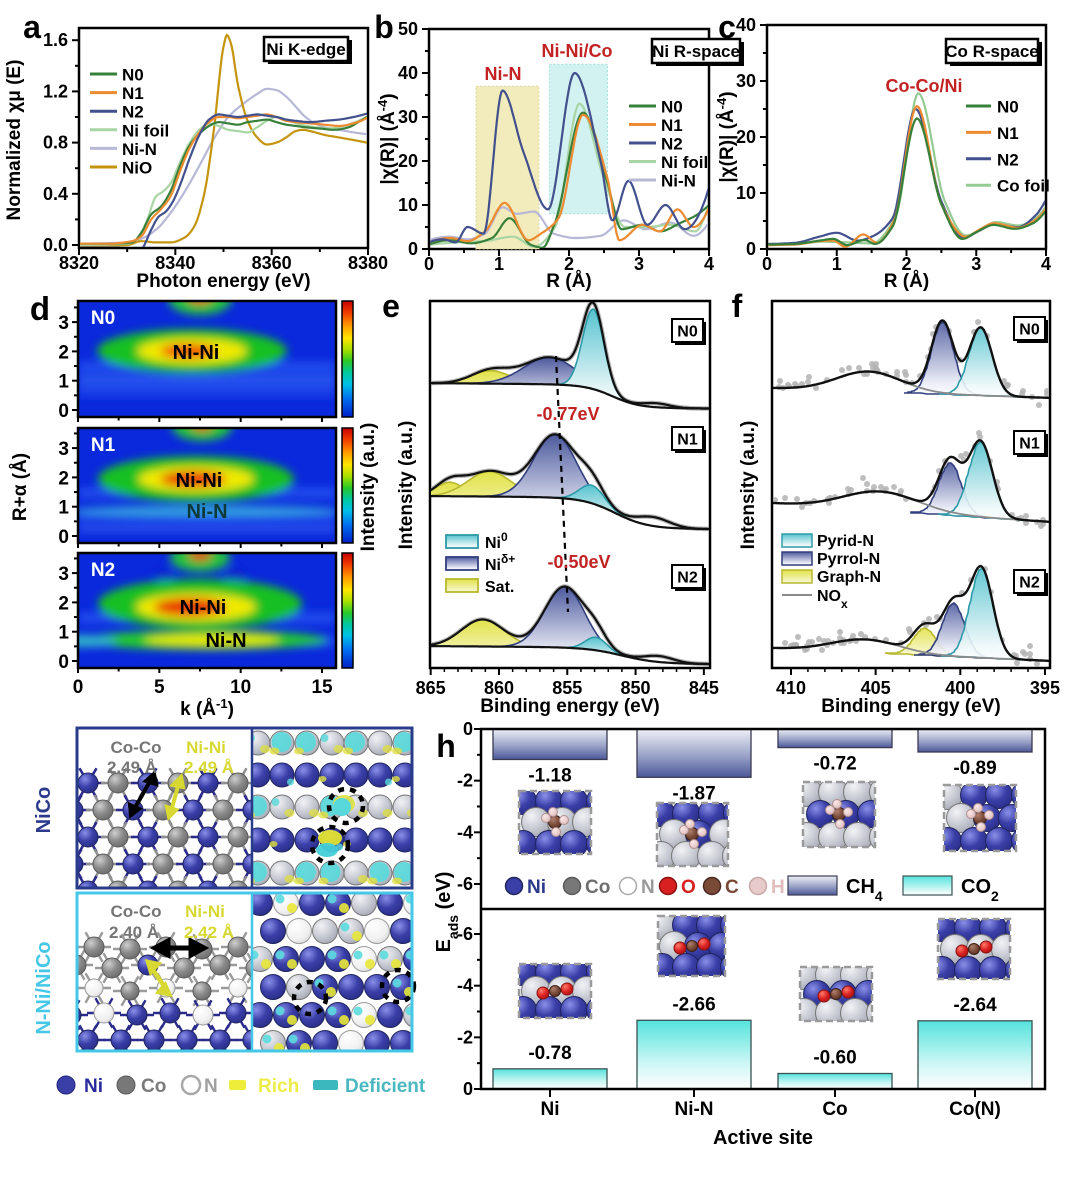 This screenshot has height=1184, width=1080. What do you see at coordinates (791, 688) in the screenshot?
I see `svg-text: 410` at bounding box center [791, 688].